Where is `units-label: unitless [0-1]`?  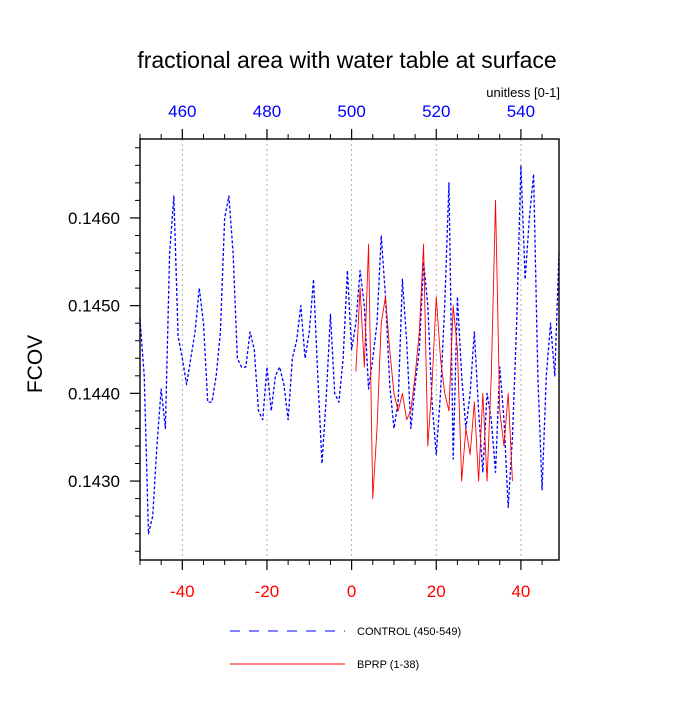
units-label: unitless [0-1] is located at coordinates (523, 92).